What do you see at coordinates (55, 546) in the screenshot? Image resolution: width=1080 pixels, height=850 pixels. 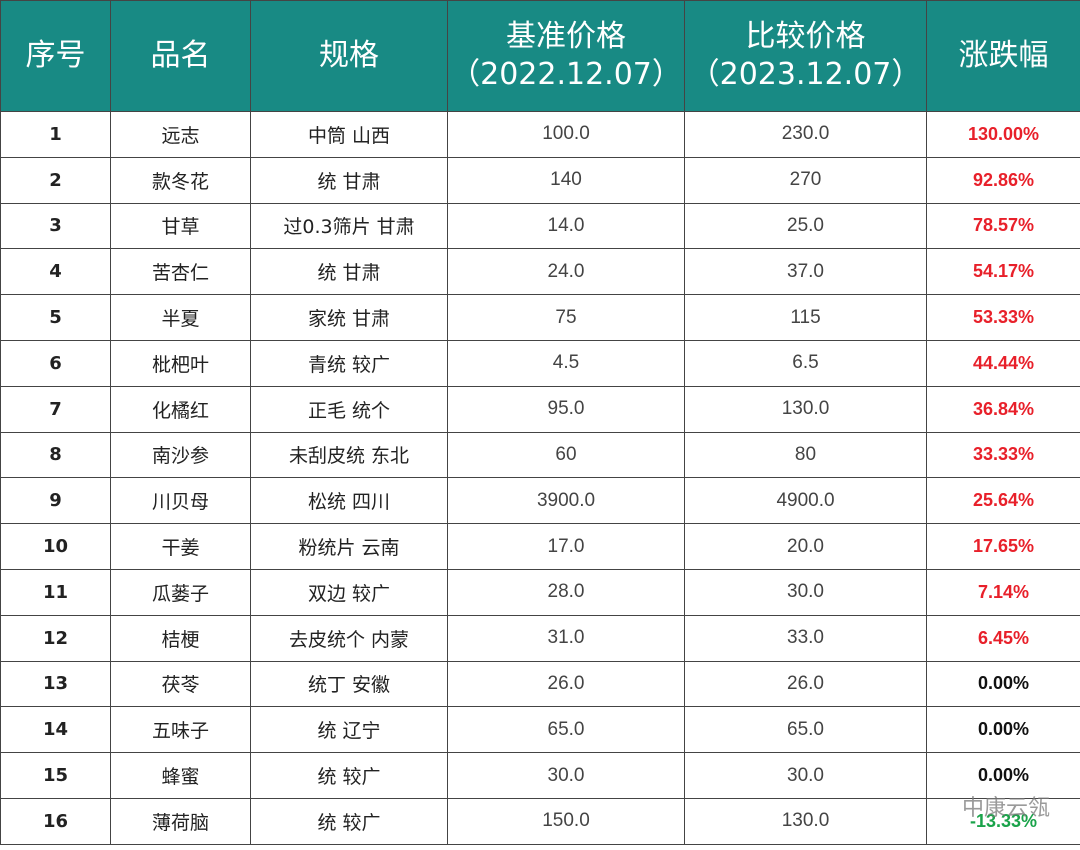 I see `row-number: 10` at bounding box center [55, 546].